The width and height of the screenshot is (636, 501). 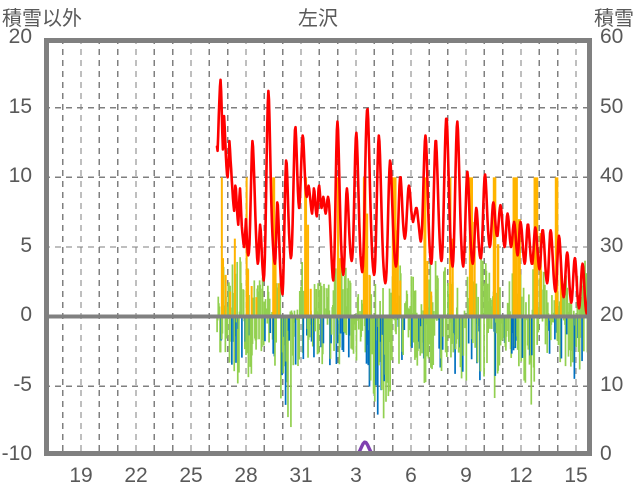 What do you see at coordinates (411, 475) in the screenshot?
I see `x-axis-tick: 6` at bounding box center [411, 475].